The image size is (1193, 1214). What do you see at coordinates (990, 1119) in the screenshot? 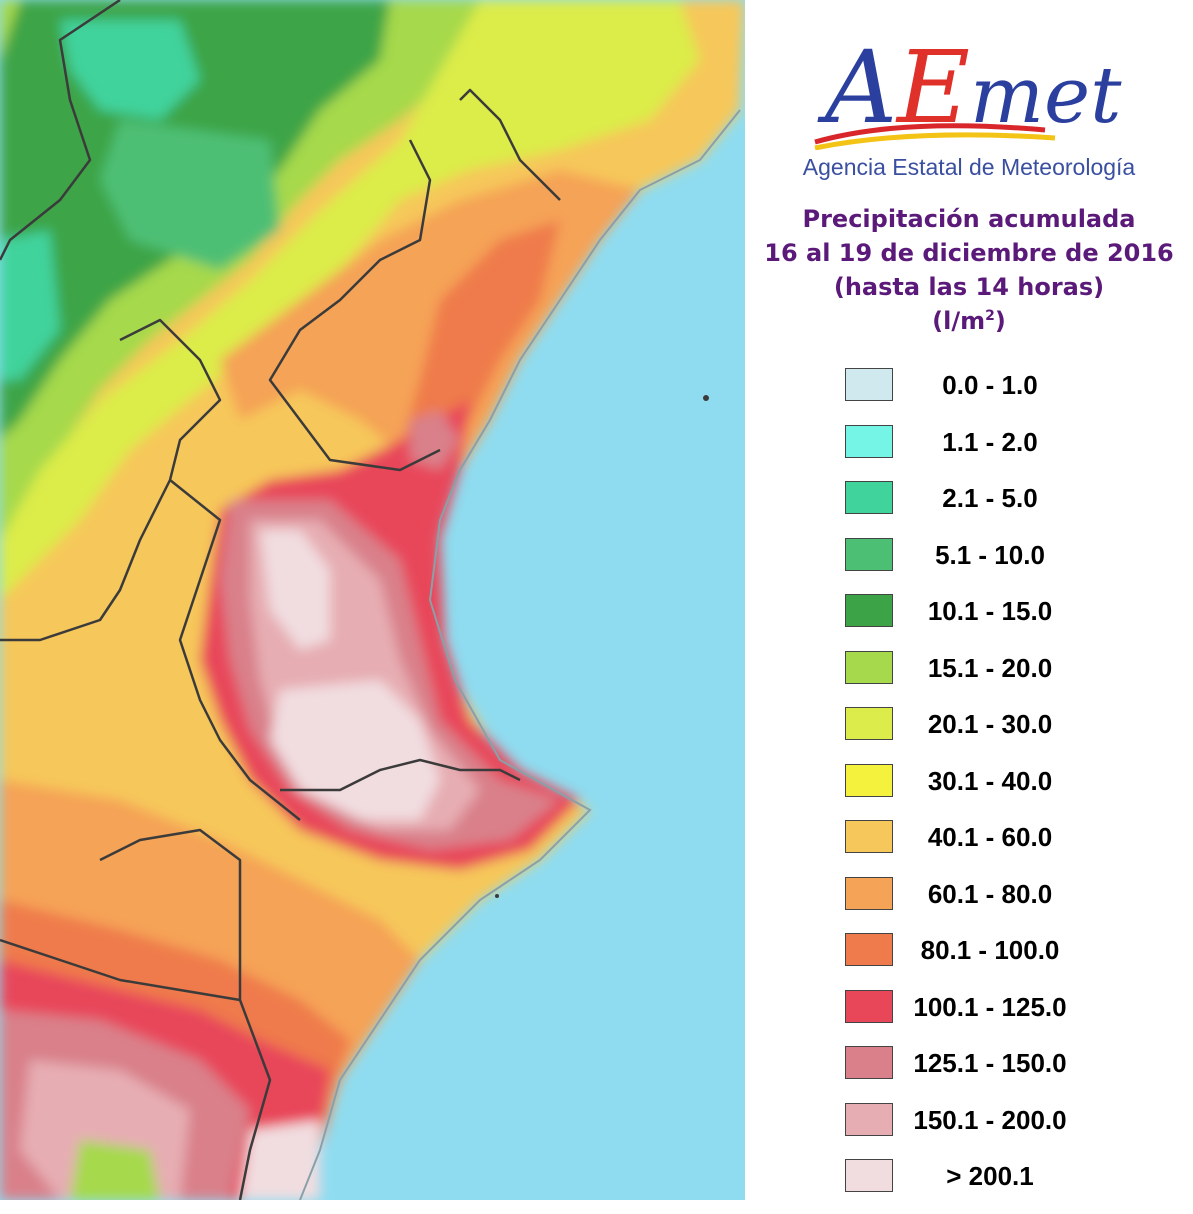
I see `legend-label: 150.1 - 200.0` at bounding box center [990, 1119].